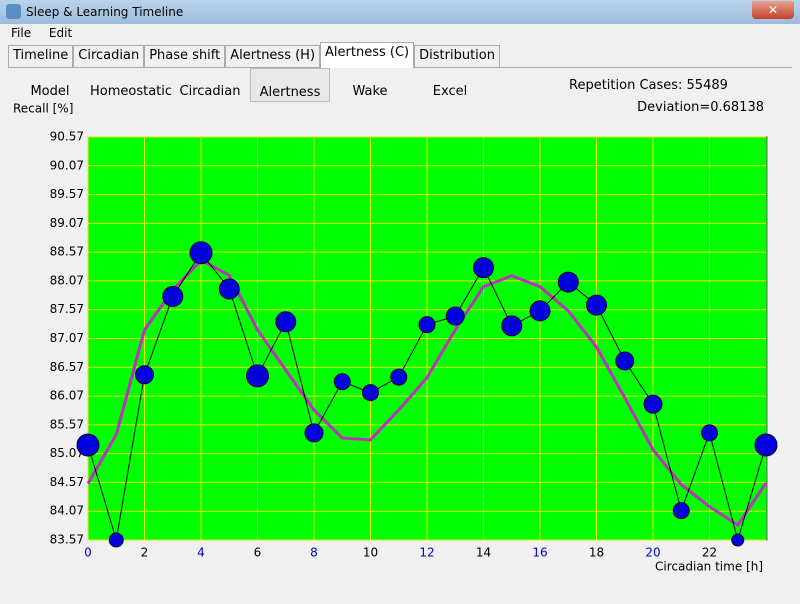  What do you see at coordinates (67, 194) in the screenshot?
I see `y-tick-label: 89.57` at bounding box center [67, 194].